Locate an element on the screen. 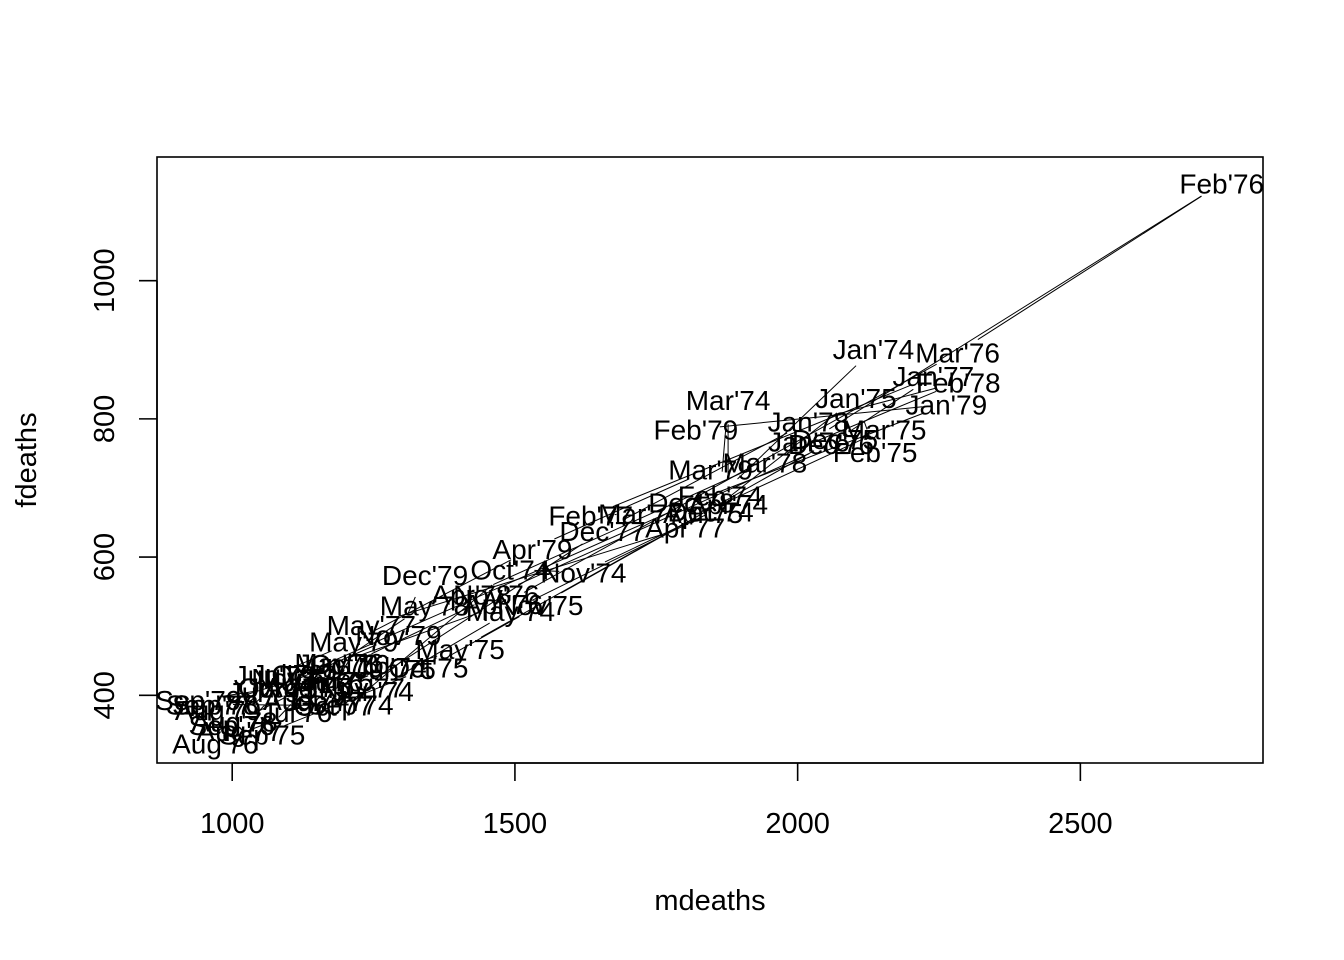  point-label: Oct'78 is located at coordinates (311, 675).